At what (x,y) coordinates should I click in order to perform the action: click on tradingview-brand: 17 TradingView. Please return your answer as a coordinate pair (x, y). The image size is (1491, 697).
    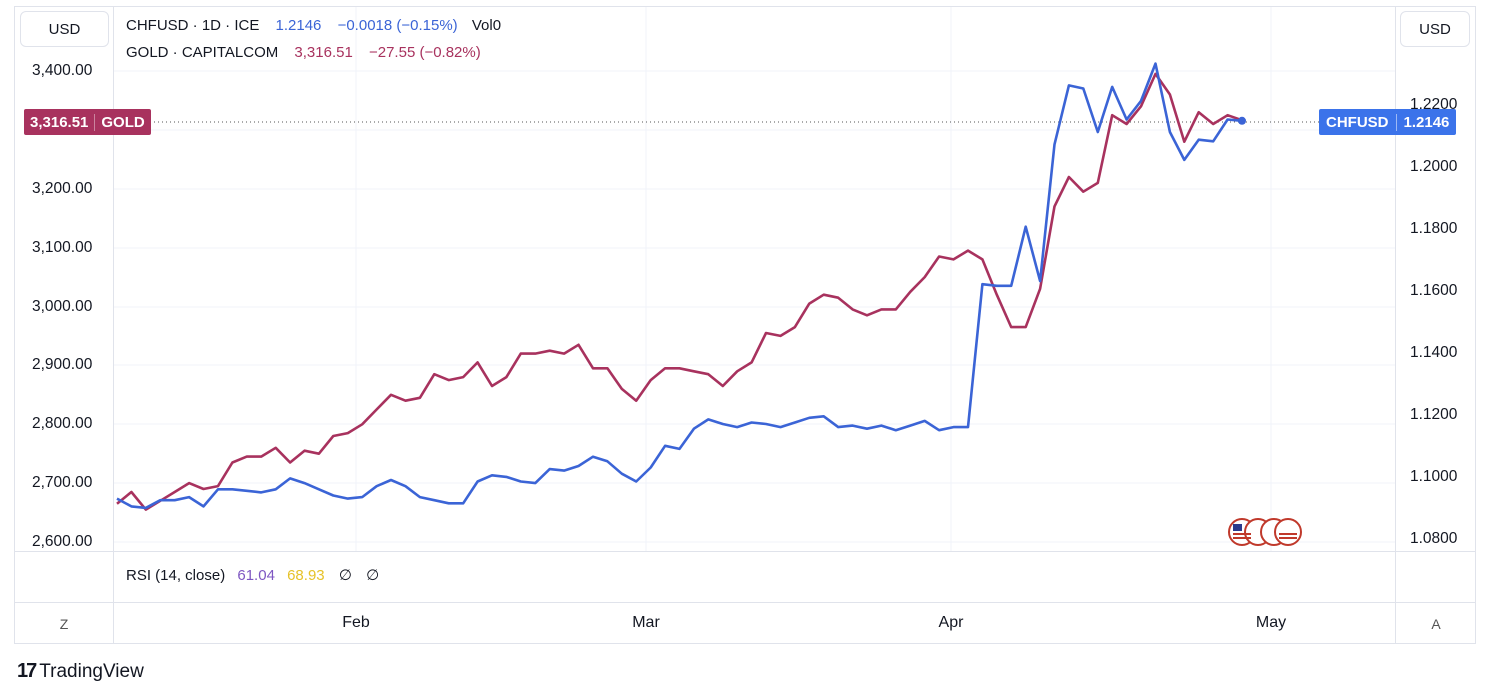
    Looking at the image, I should click on (80, 671).